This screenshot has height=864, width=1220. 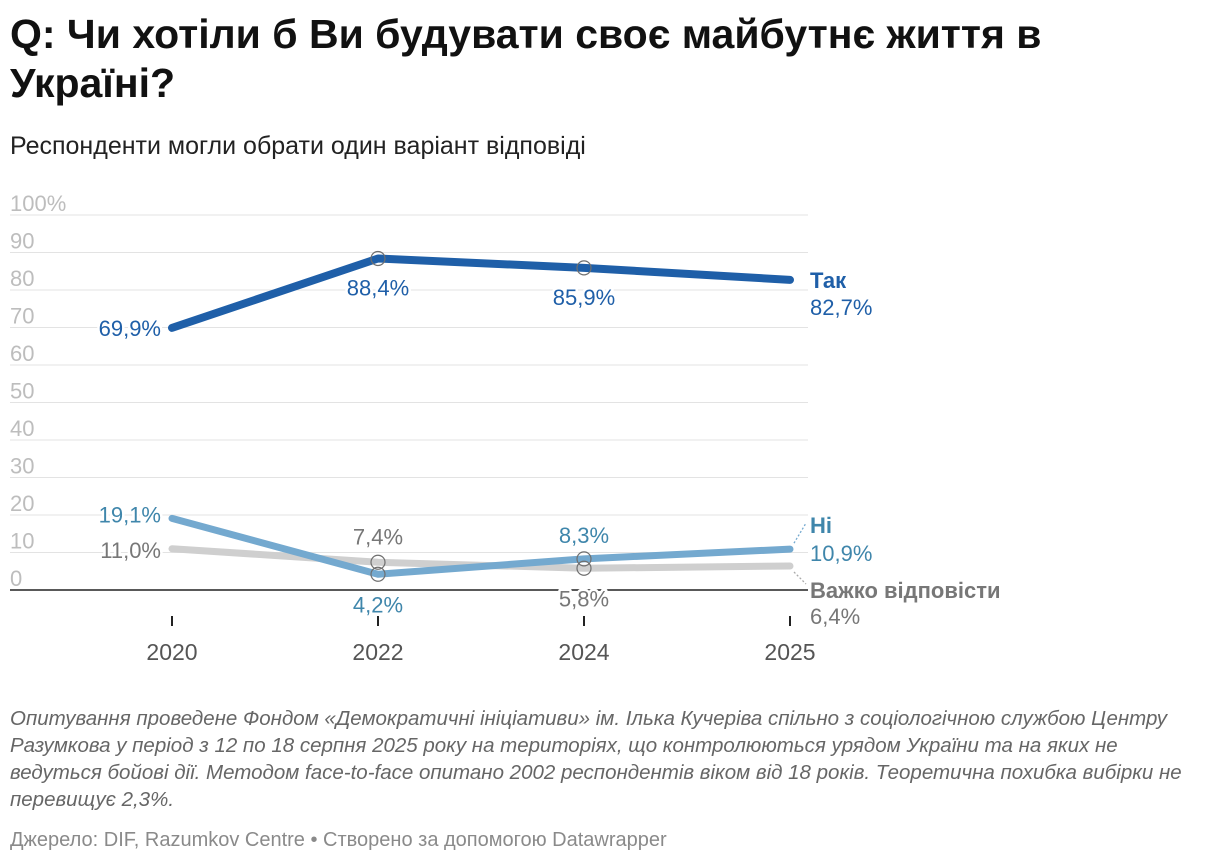 I want to click on data-label: 6,4%, so click(x=835, y=616).